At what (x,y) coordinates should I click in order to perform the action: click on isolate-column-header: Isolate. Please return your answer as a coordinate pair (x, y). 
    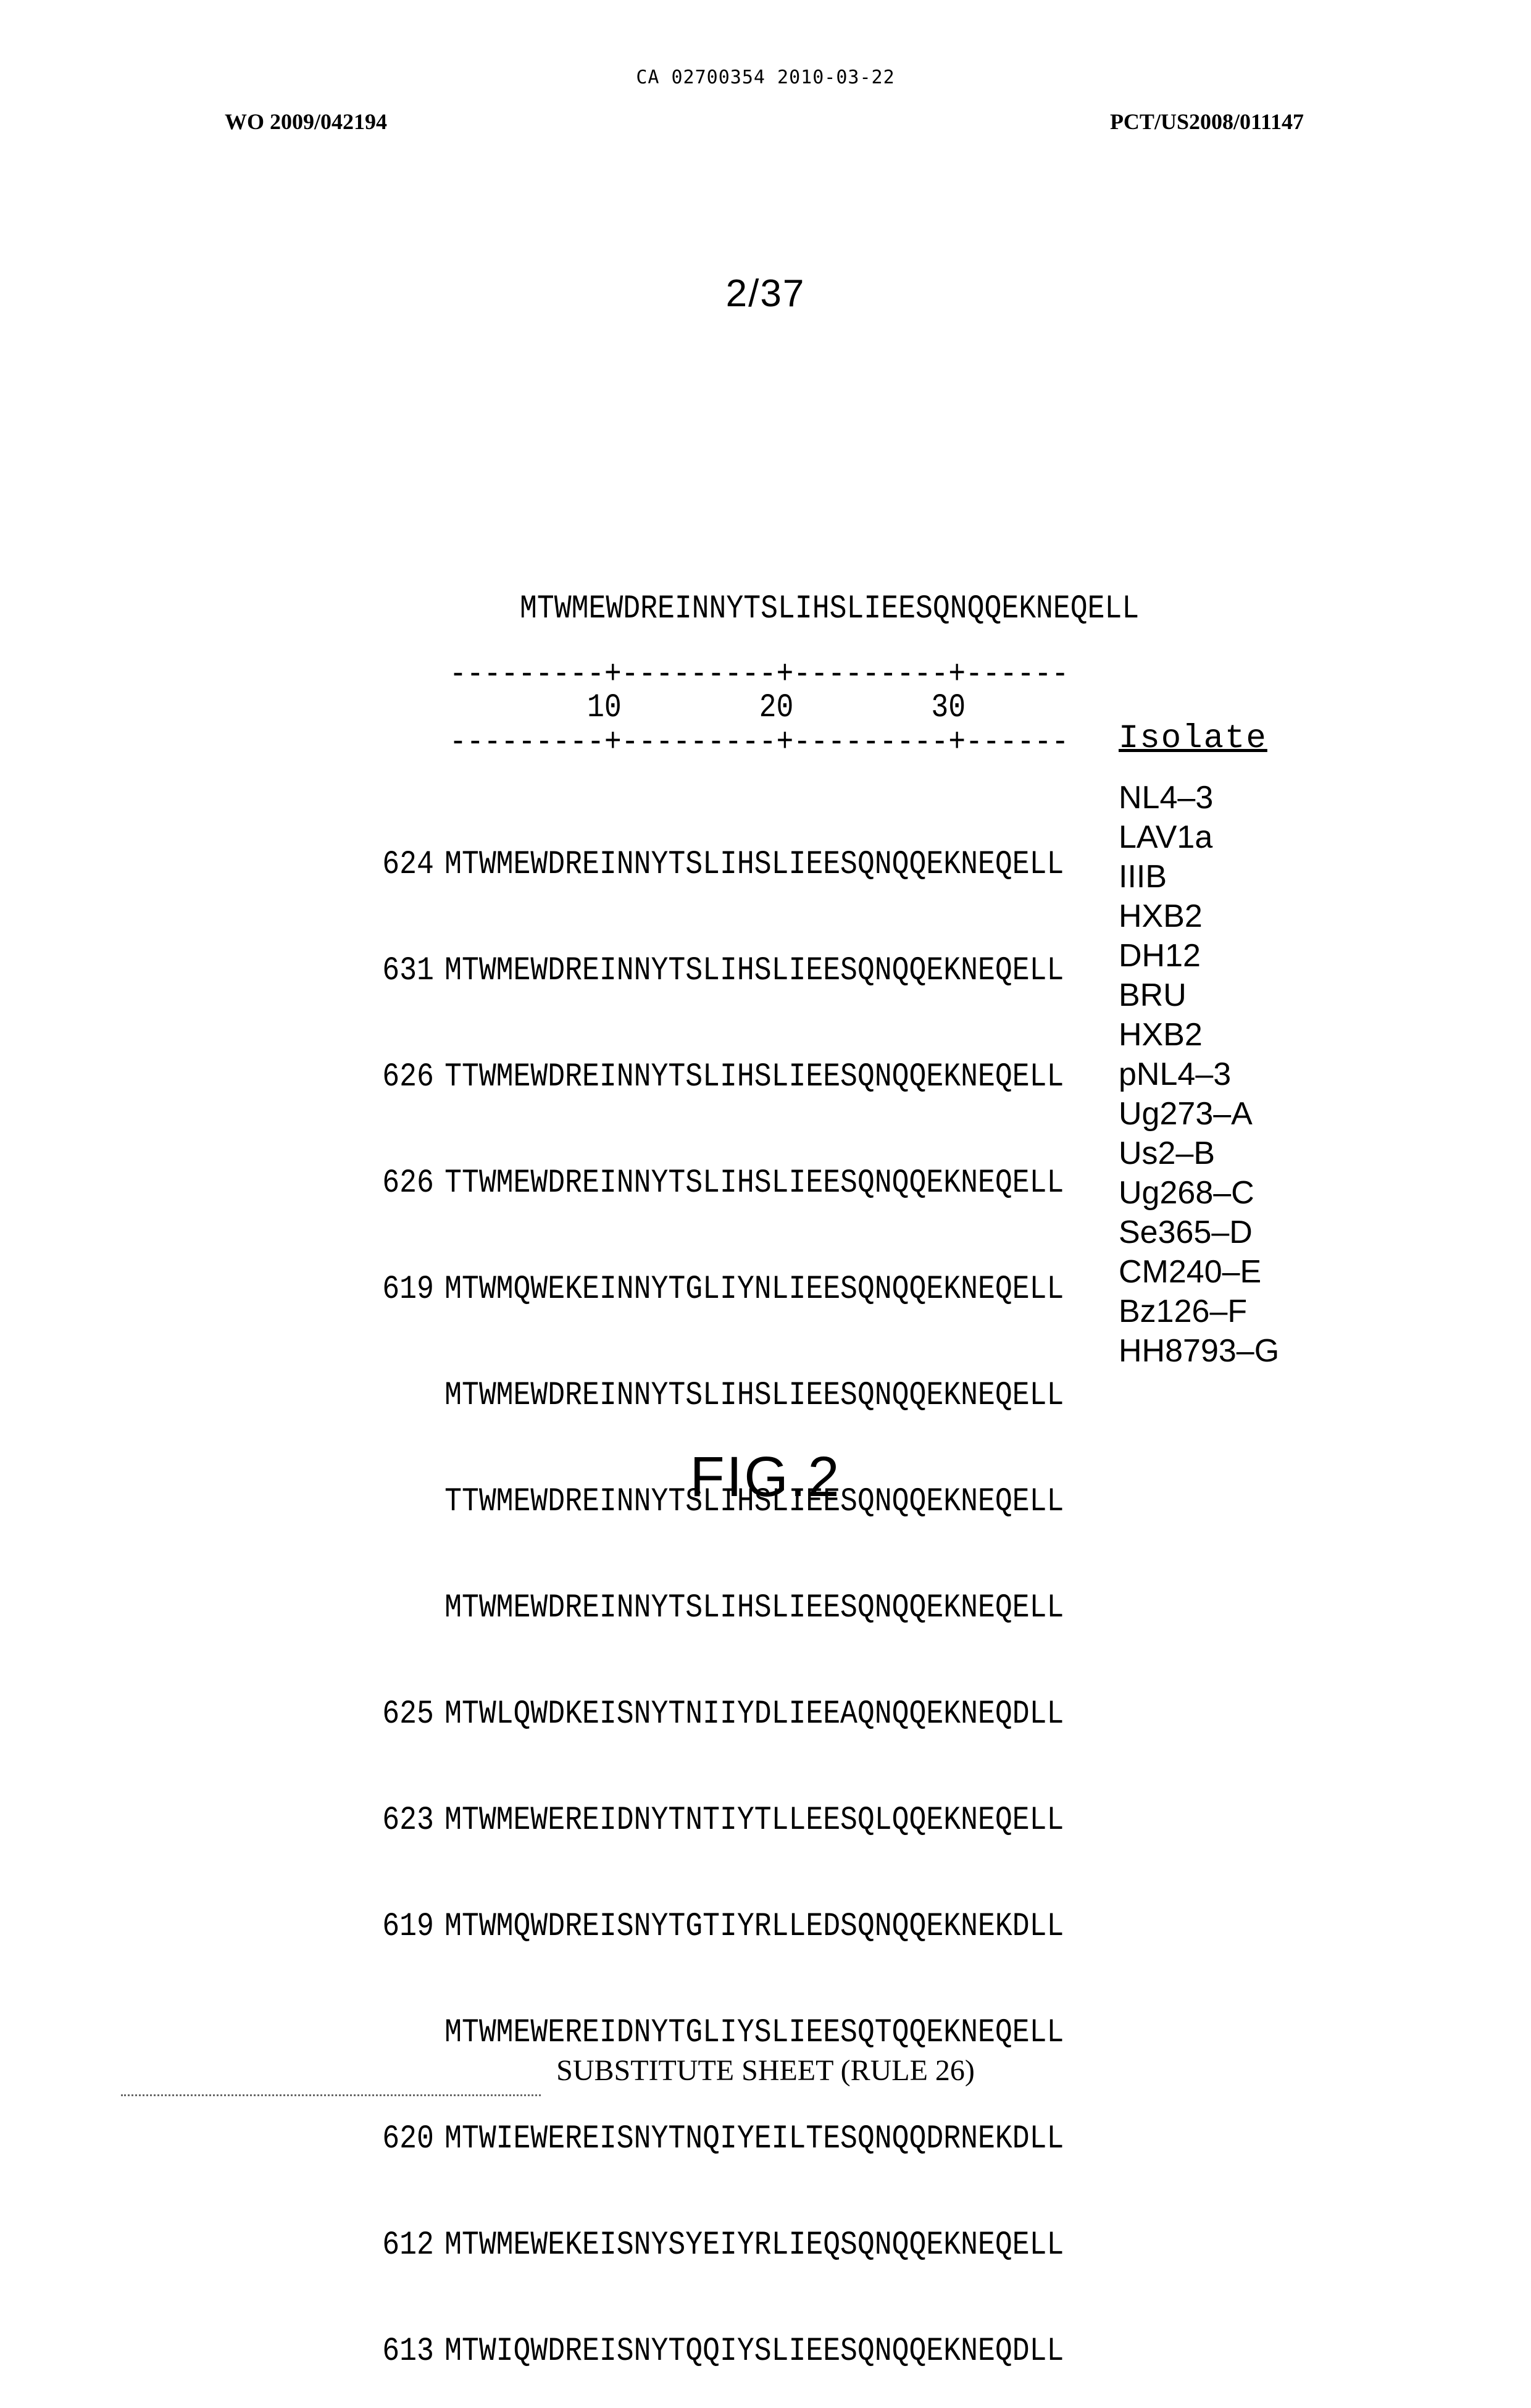
    Looking at the image, I should click on (1193, 739).